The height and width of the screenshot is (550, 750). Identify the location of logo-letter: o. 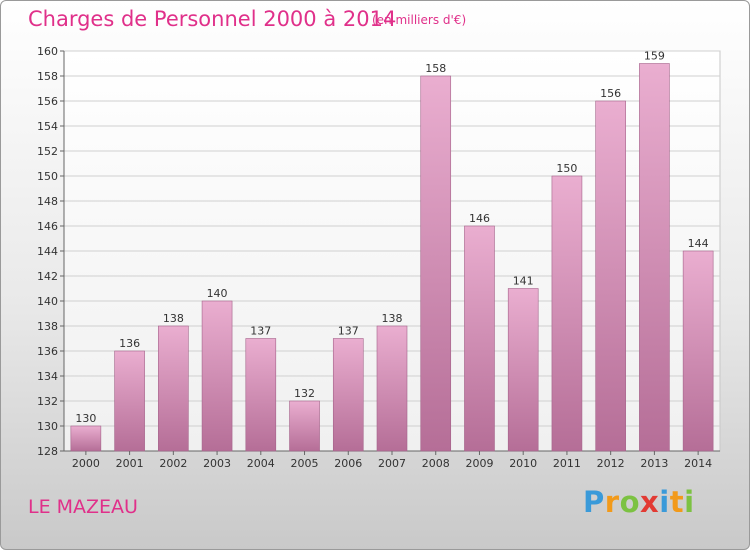
(630, 502).